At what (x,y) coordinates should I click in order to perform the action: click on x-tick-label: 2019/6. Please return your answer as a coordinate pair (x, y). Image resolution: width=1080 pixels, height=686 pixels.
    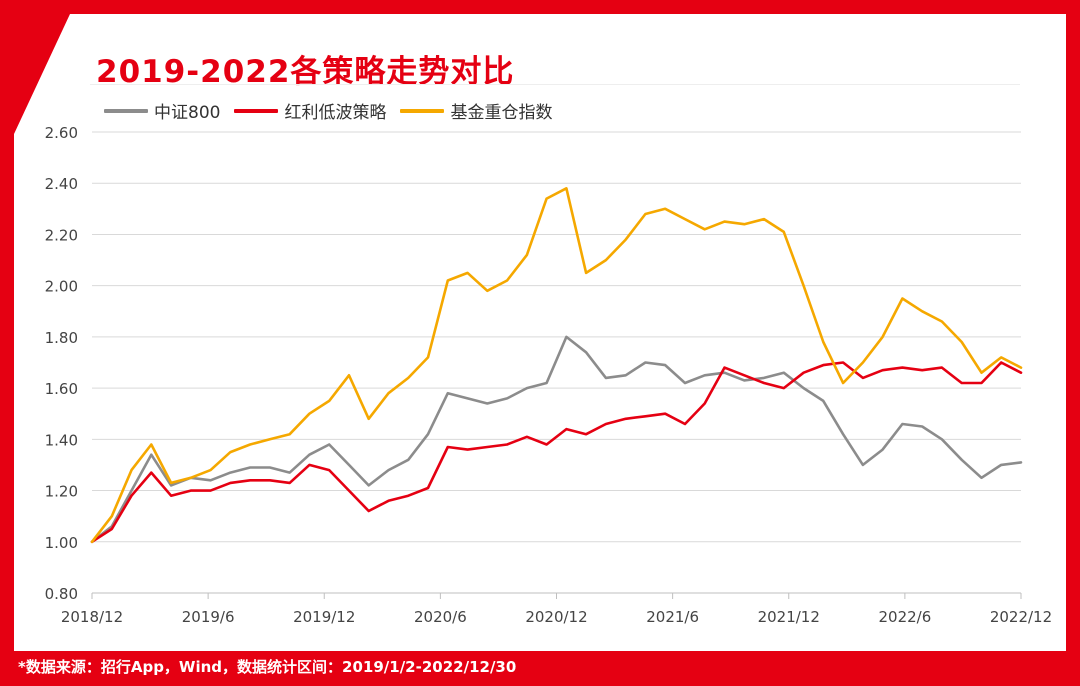
    Looking at the image, I should click on (208, 617).